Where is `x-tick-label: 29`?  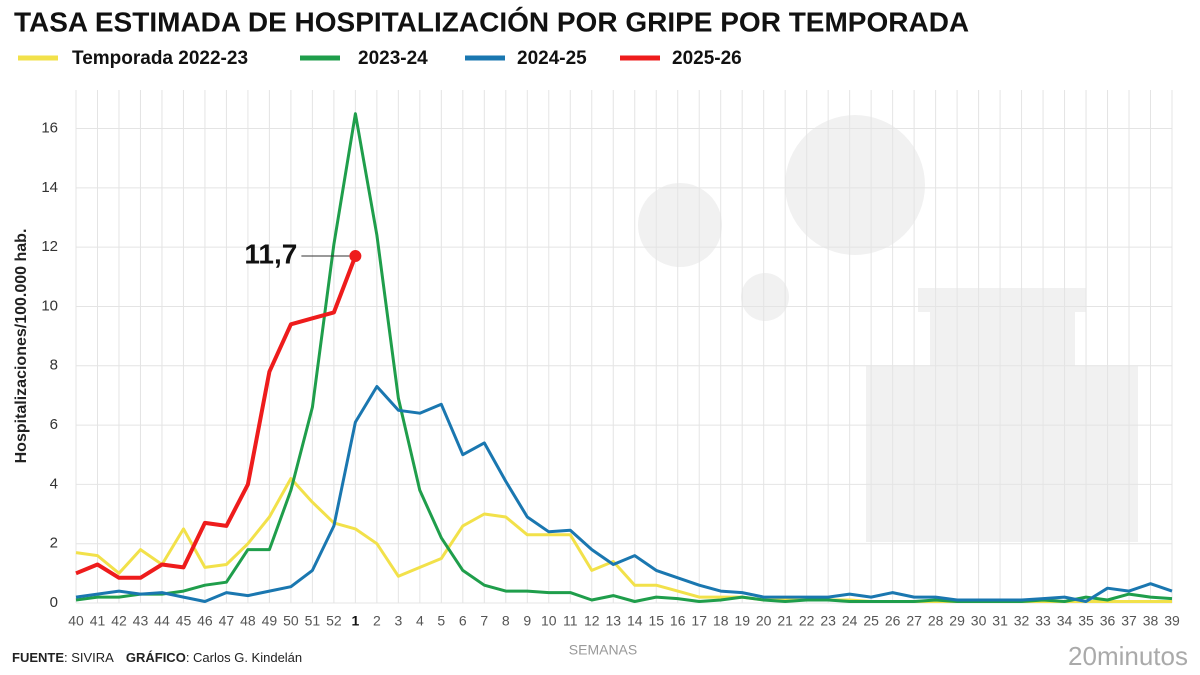
x-tick-label: 29 is located at coordinates (957, 621).